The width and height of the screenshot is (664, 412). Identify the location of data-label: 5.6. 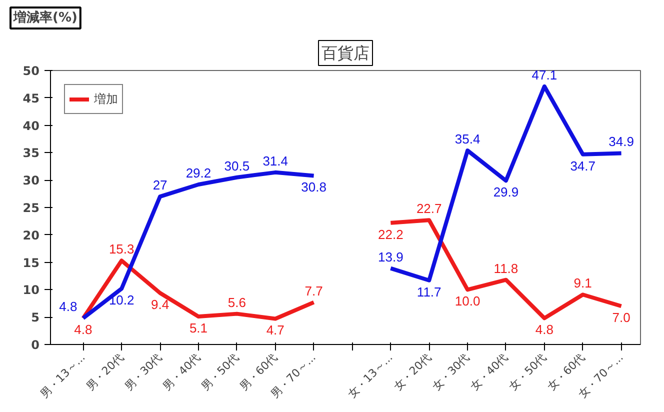
(237, 302).